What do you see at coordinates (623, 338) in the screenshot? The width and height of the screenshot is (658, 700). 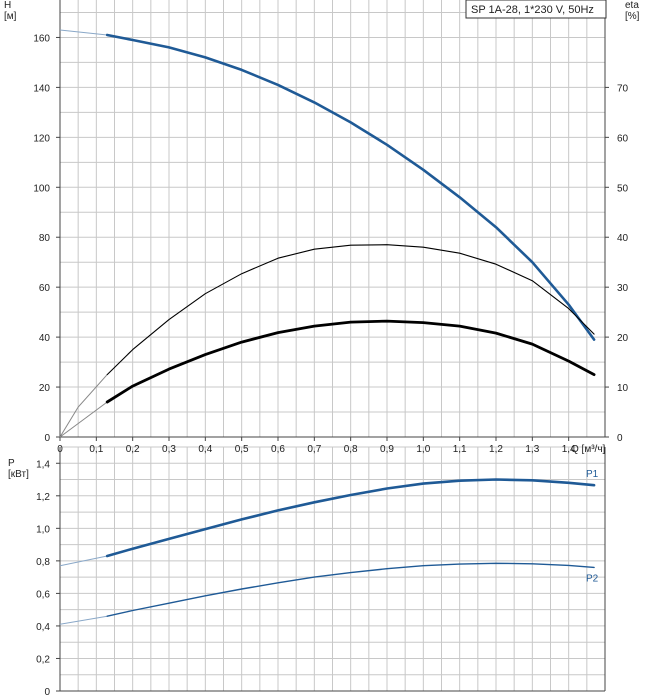 I see `eta-y-tick-label: 20` at bounding box center [623, 338].